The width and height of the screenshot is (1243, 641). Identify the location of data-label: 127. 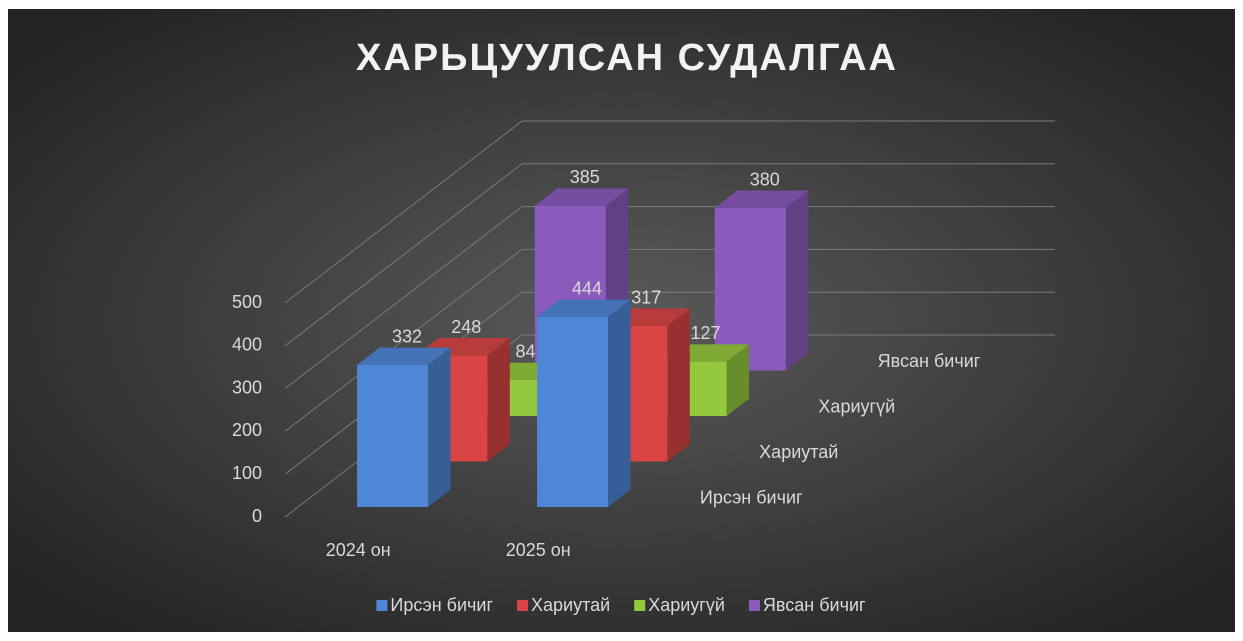
(706, 333).